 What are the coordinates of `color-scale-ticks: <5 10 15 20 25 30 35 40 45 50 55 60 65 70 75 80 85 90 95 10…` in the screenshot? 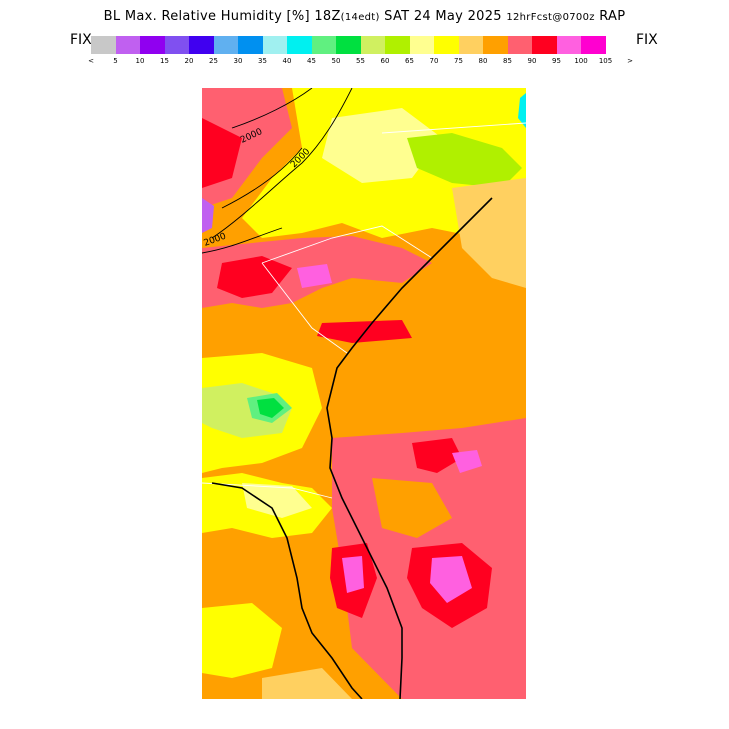 It's located at (360, 62).